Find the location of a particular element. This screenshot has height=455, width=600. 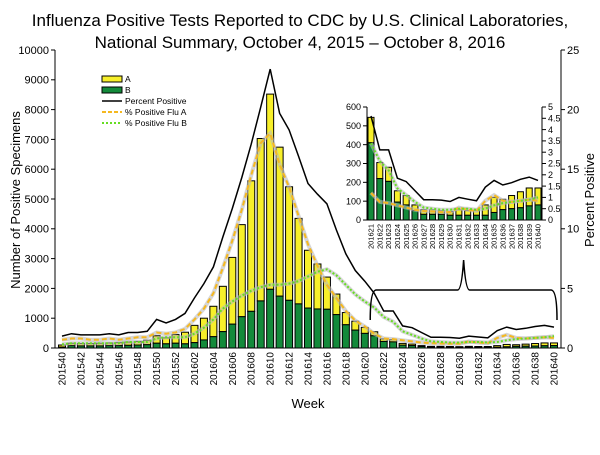

x-tick-label: 201616 is located at coordinates (327, 369).